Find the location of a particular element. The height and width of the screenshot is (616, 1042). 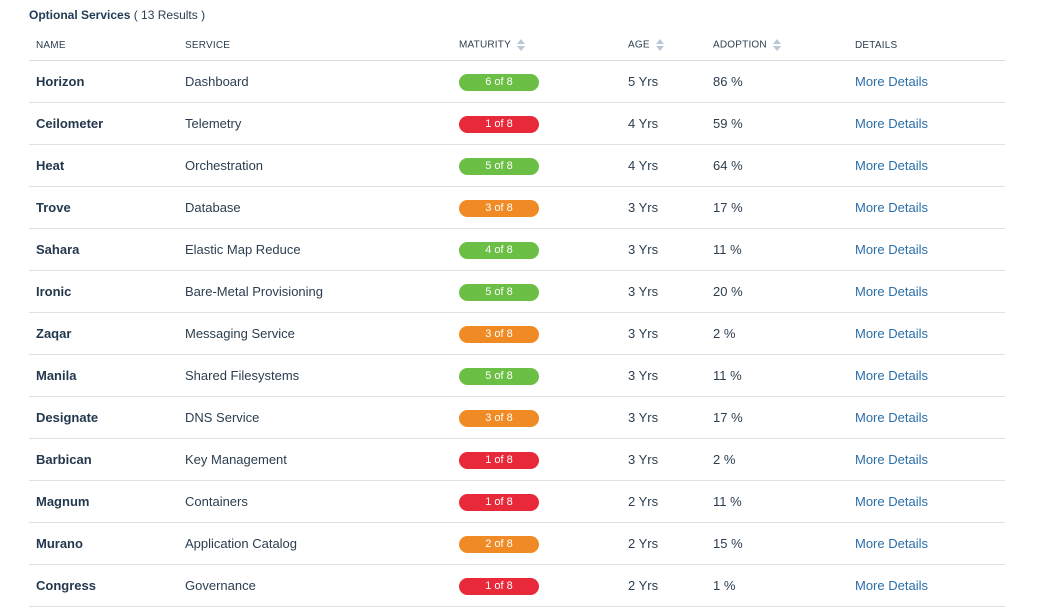

service-name: Horizon is located at coordinates (103, 81).